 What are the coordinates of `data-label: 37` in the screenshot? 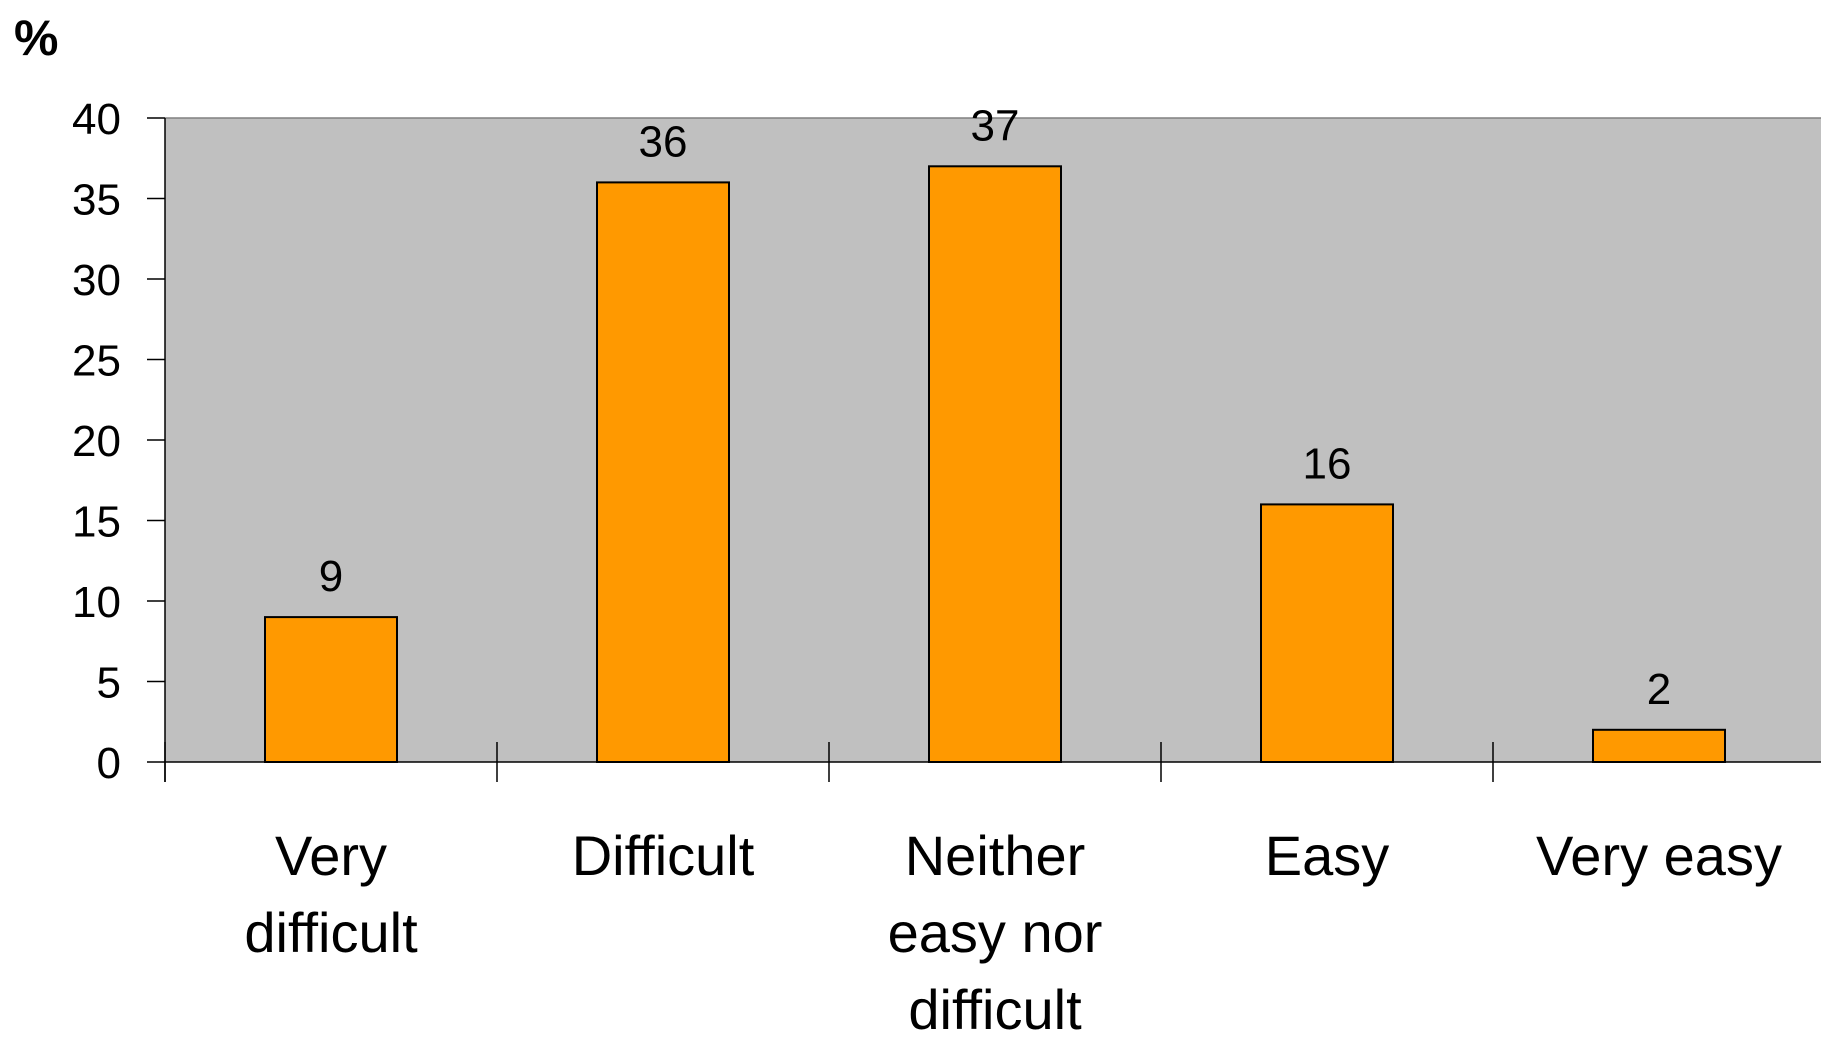 It's located at (995, 125).